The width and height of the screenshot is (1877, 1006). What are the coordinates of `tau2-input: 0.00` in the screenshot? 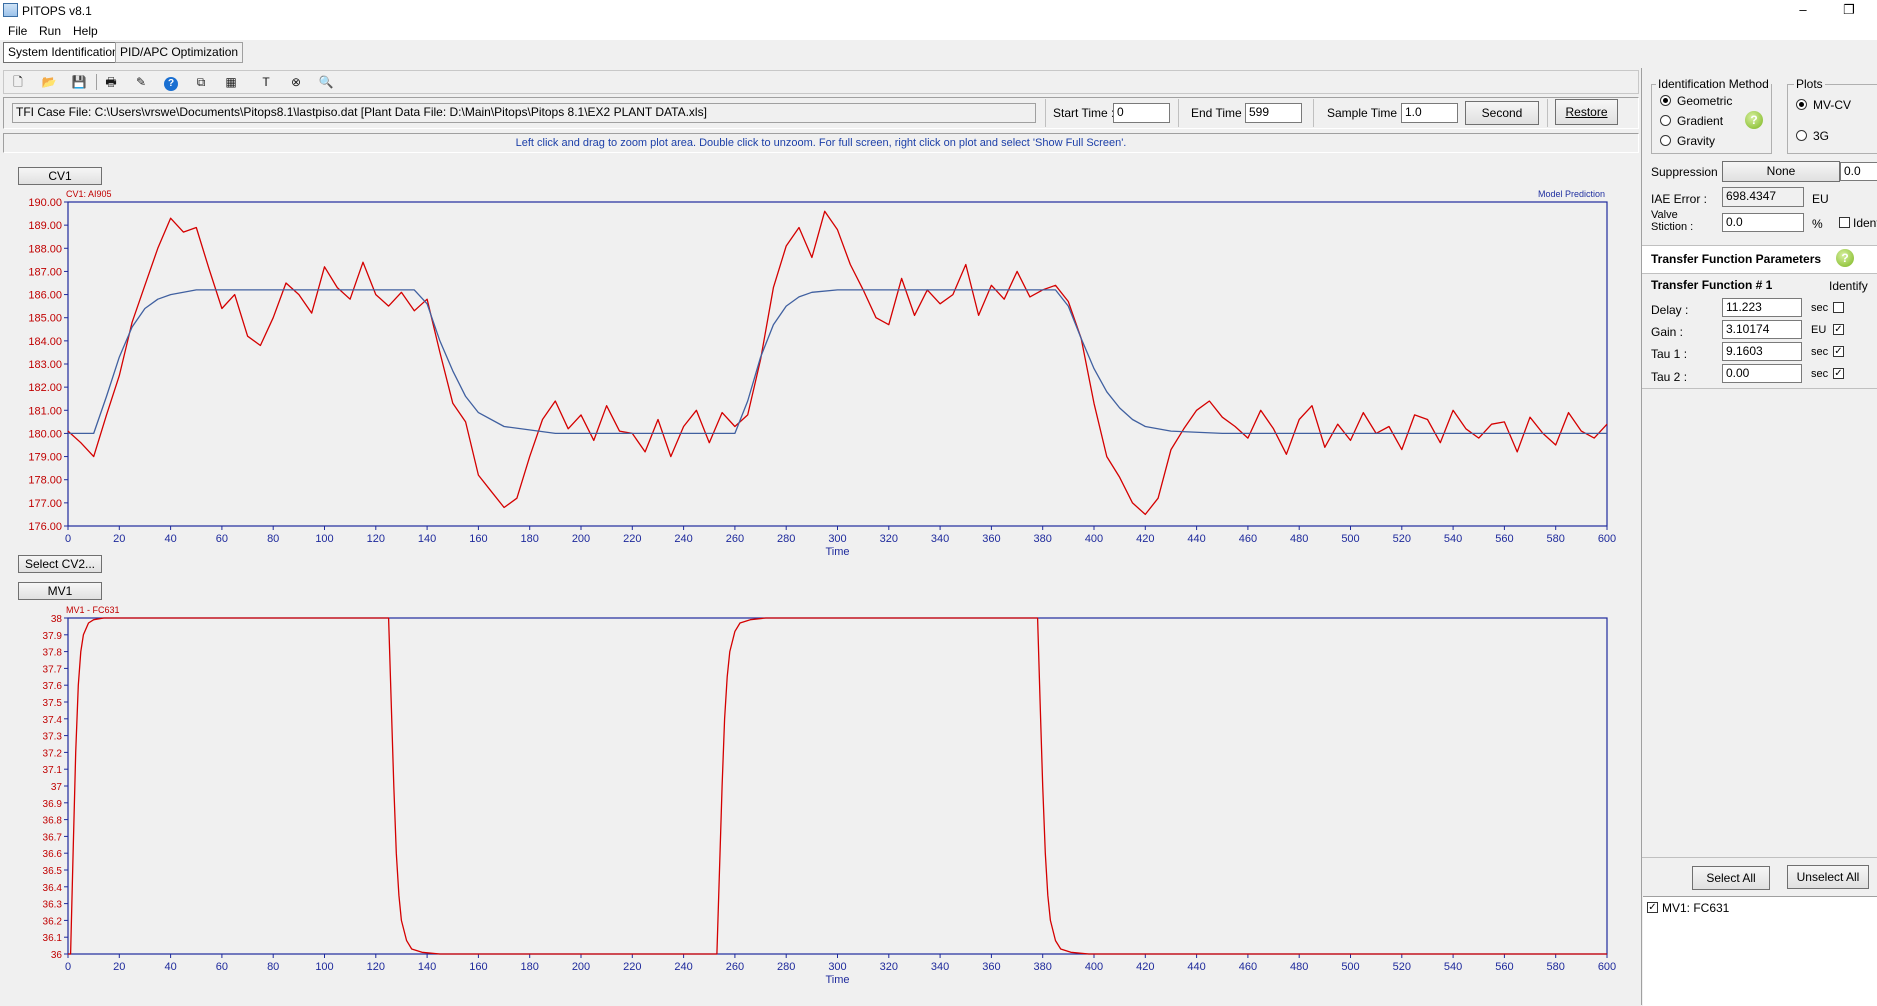 It's located at (1762, 373).